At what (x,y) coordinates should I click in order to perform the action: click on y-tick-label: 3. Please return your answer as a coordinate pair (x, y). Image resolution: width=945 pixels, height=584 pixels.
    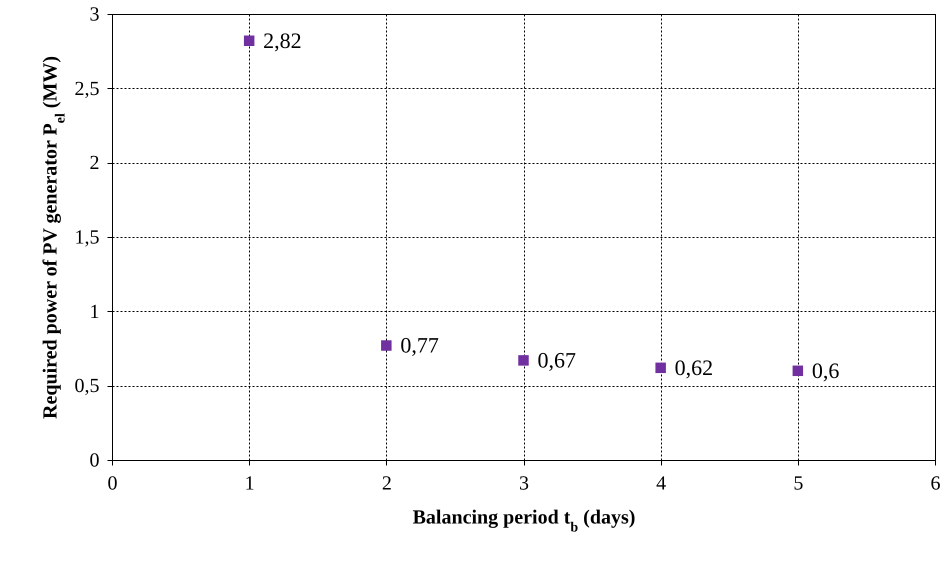
    Looking at the image, I should click on (95, 15).